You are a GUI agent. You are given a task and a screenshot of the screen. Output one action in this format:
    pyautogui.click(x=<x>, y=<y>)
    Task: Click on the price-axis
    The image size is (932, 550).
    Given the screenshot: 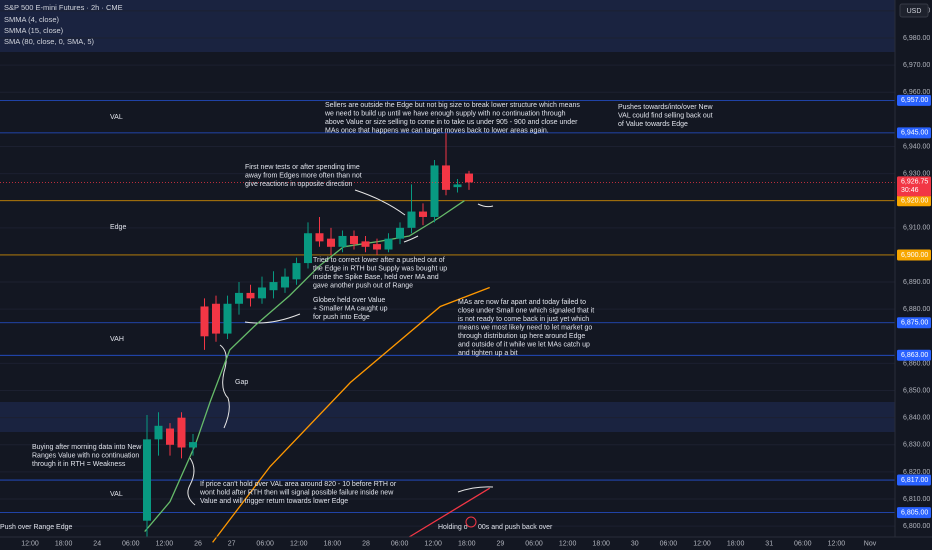 What is the action you would take?
    pyautogui.click(x=913, y=268)
    